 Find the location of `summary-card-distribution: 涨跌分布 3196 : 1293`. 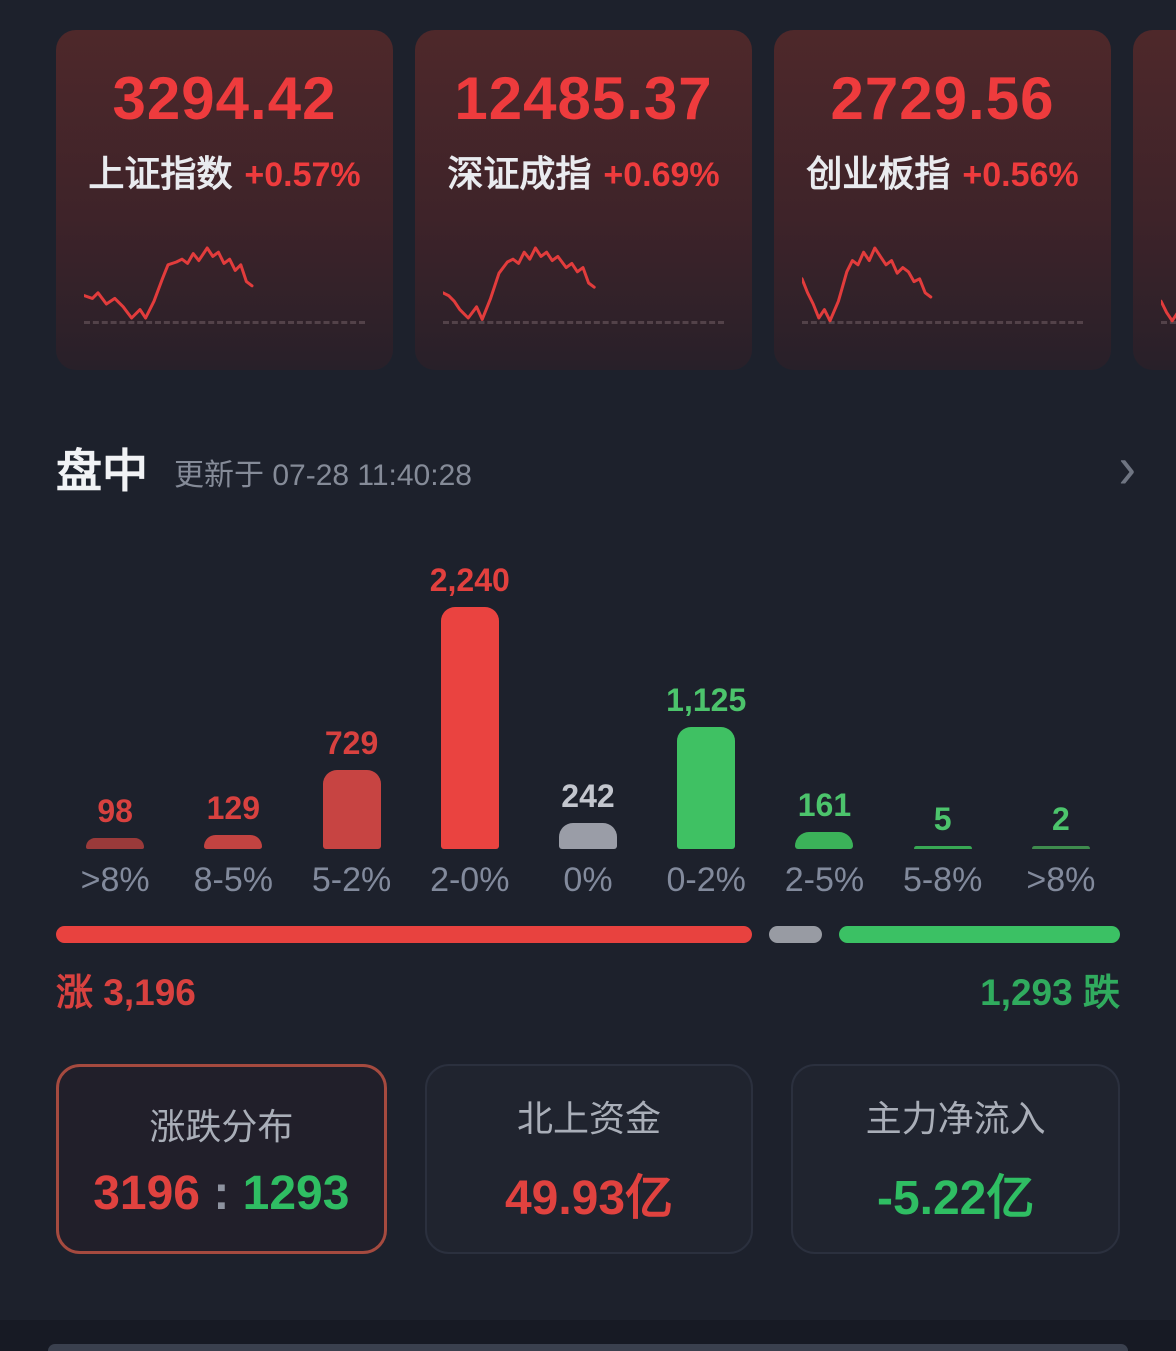

summary-card-distribution: 涨跌分布 3196 : 1293 is located at coordinates (221, 1159).